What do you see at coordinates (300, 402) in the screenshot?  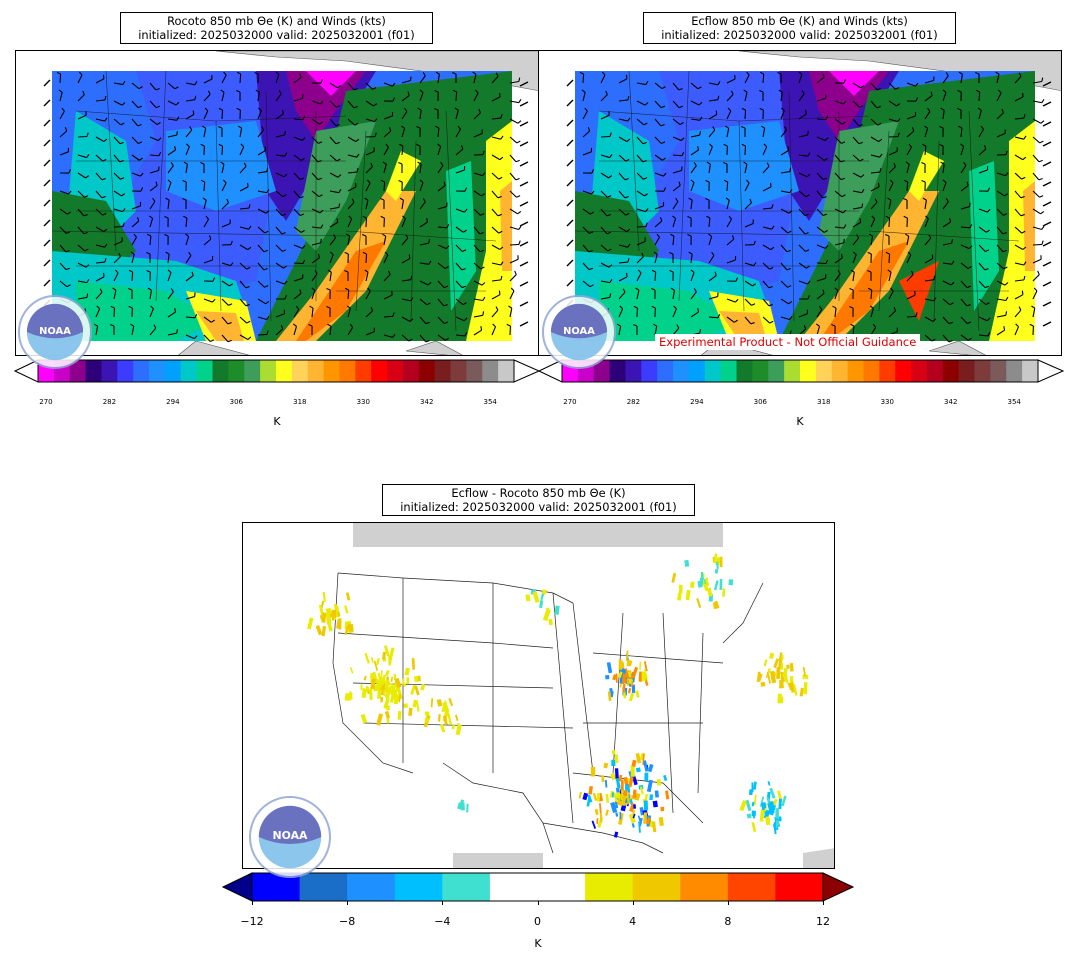 I see `colorbar-tick-label: 318` at bounding box center [300, 402].